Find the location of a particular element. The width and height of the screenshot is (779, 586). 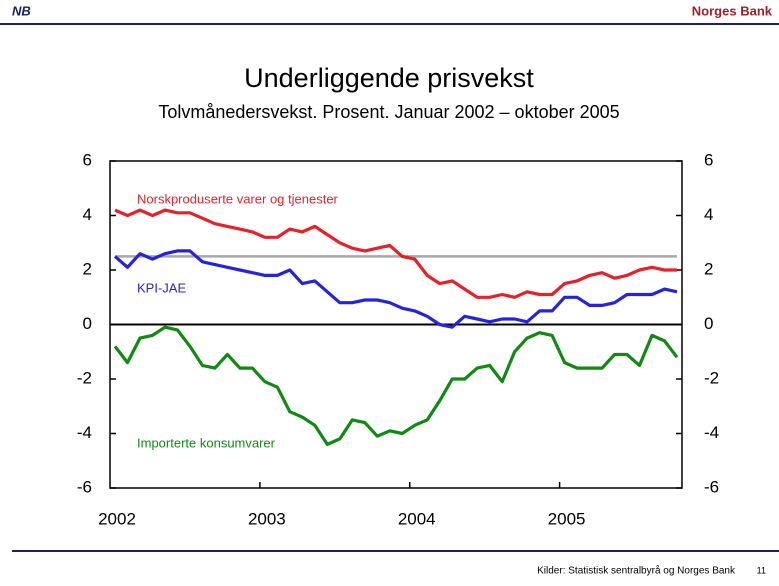

y2-tick-label: 4 is located at coordinates (708, 214).